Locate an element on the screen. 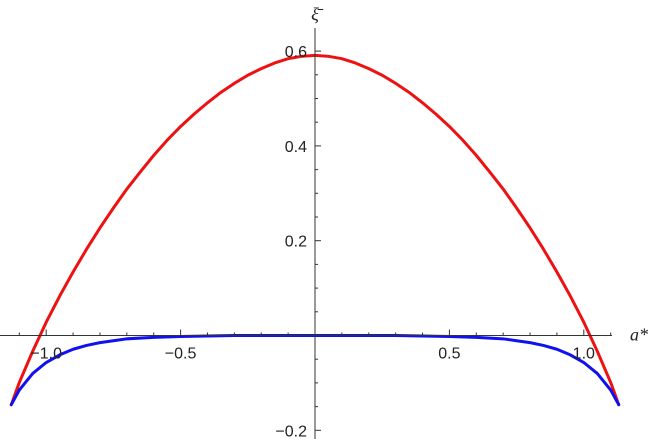  x-tick-label: 1.0 is located at coordinates (584, 354).